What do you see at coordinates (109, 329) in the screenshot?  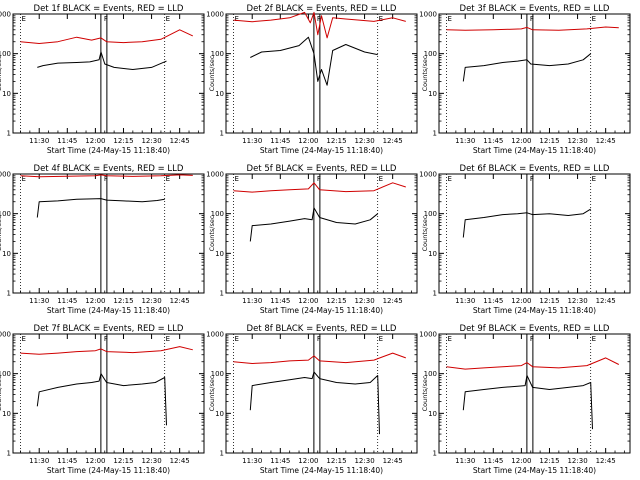 I see `subplot-title: Det 7f BLACK = Events, RED = LLD` at bounding box center [109, 329].